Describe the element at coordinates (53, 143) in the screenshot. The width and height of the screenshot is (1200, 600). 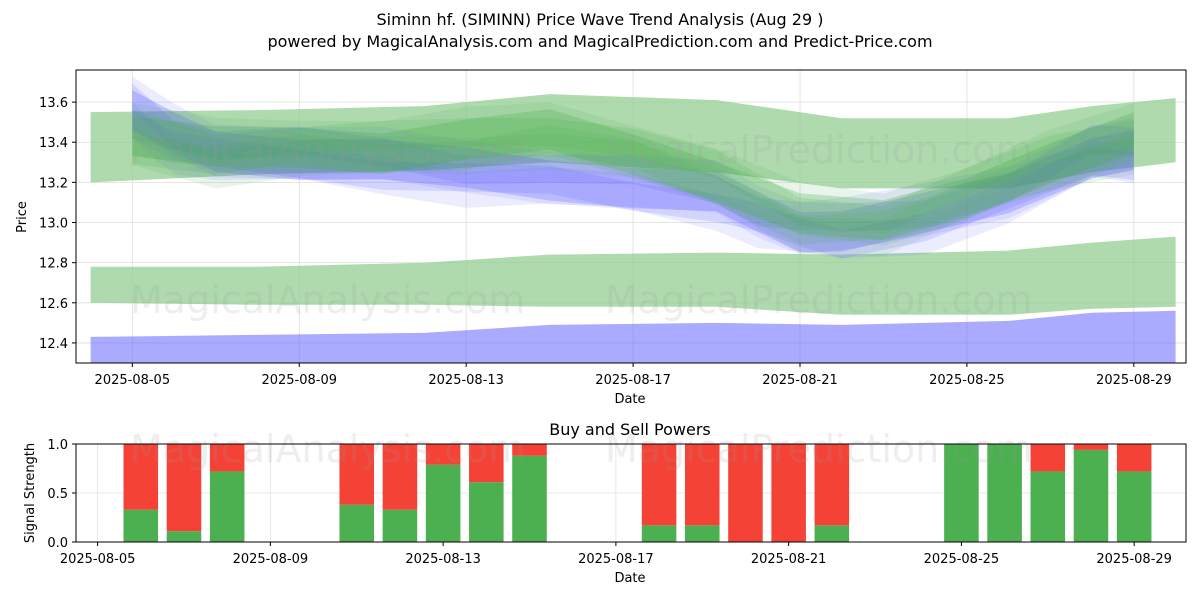
I see `y-tick-label: 13.4` at that location.